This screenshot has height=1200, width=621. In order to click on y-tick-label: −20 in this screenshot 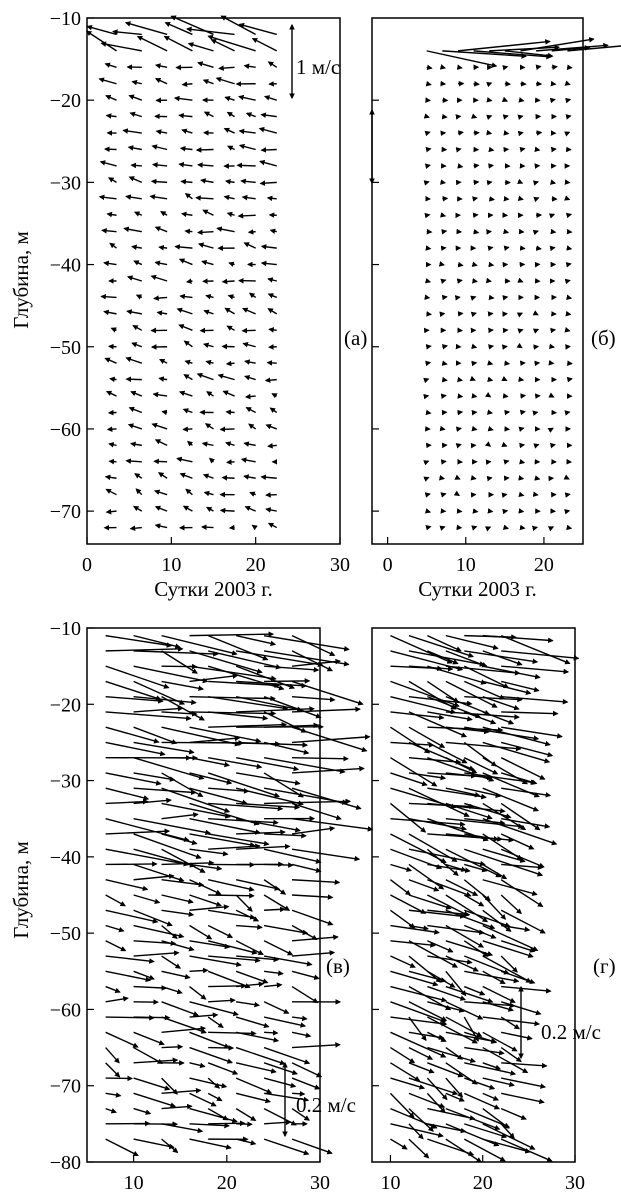, I will do `click(65, 101)`.